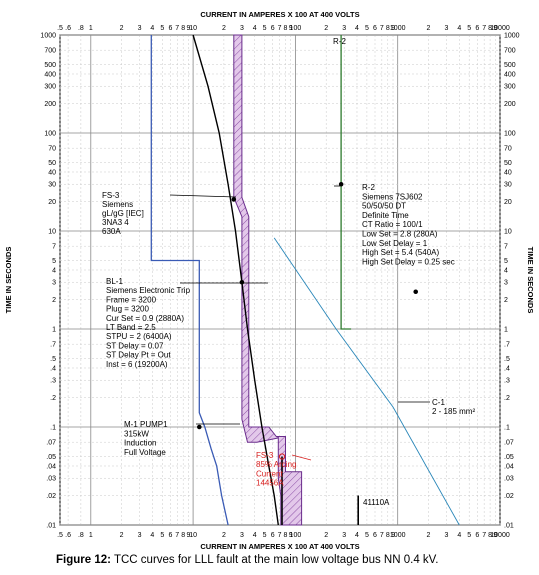 The image size is (539, 575). Describe the element at coordinates (91, 28) in the screenshot. I see `x-tick-label: 1` at that location.